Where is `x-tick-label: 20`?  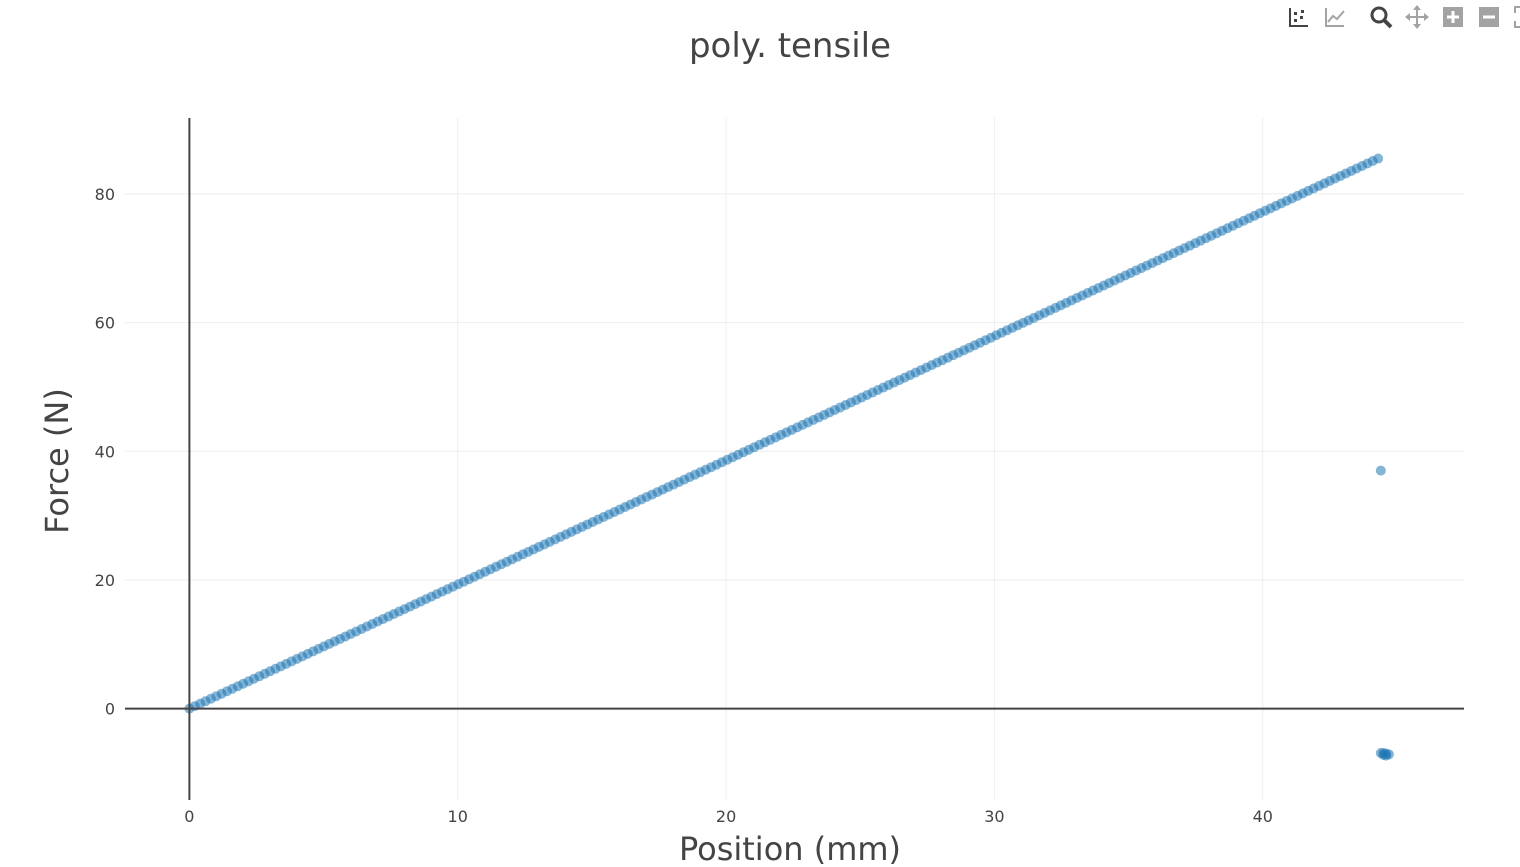
x-tick-label: 20 is located at coordinates (726, 816).